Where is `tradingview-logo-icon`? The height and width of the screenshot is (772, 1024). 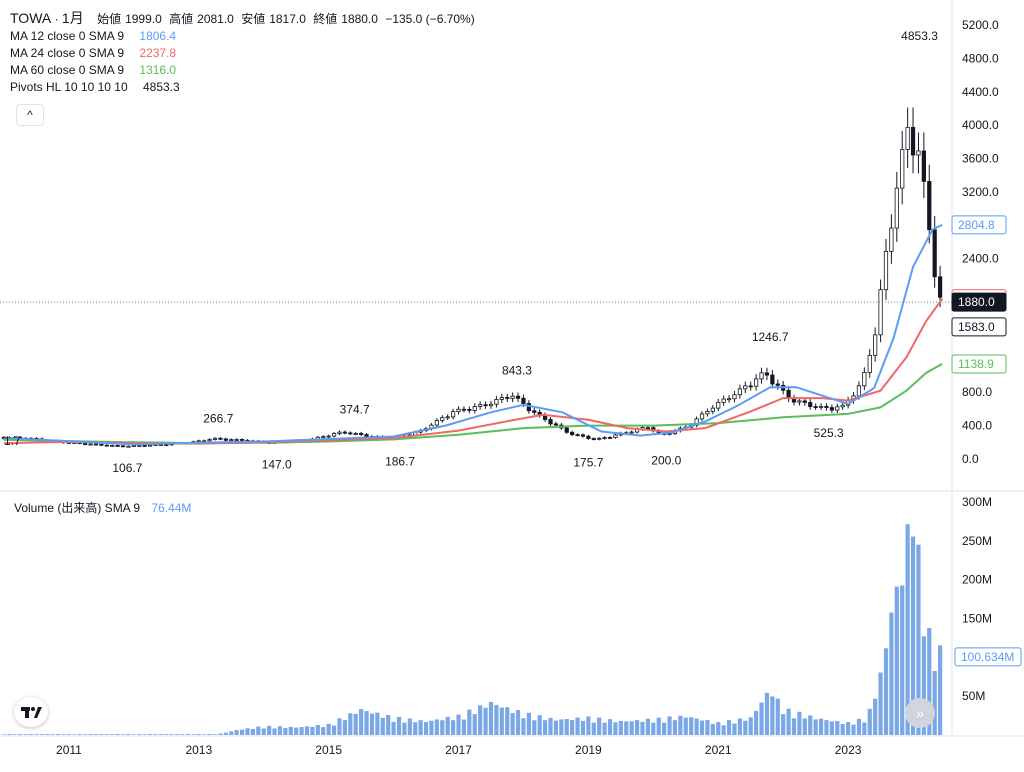
tradingview-logo-icon is located at coordinates (31, 712).